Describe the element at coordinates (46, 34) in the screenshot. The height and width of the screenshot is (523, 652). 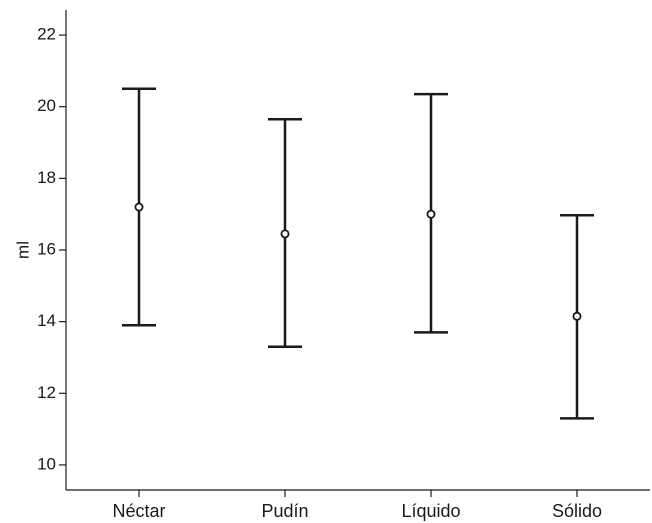
I see `y-tick-label-22: 22` at that location.